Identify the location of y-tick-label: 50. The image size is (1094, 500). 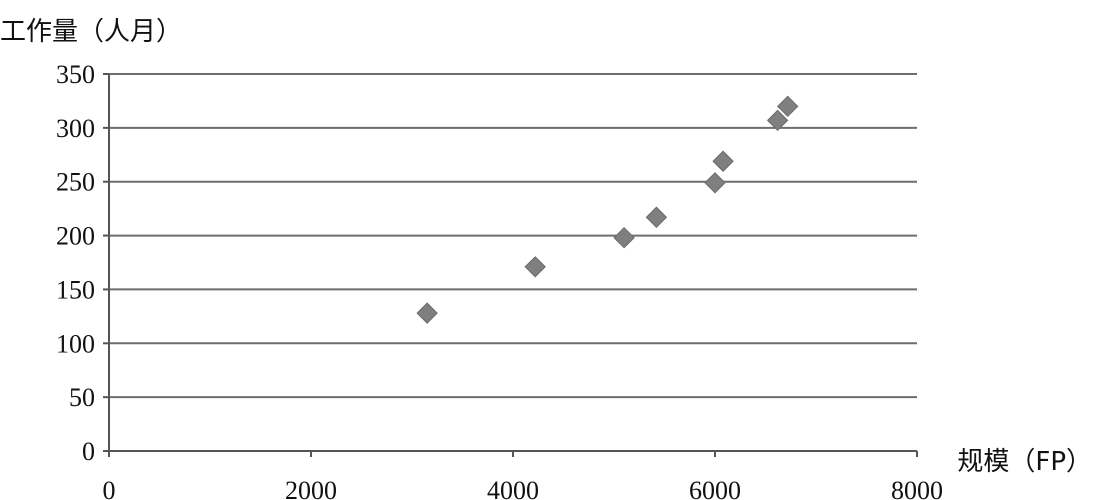
(82, 397).